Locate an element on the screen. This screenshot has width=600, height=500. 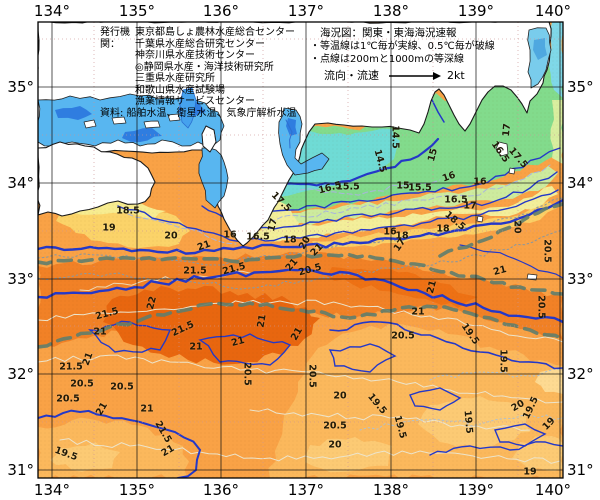
longitude-tick-label-top: 138° is located at coordinates (391, 11).